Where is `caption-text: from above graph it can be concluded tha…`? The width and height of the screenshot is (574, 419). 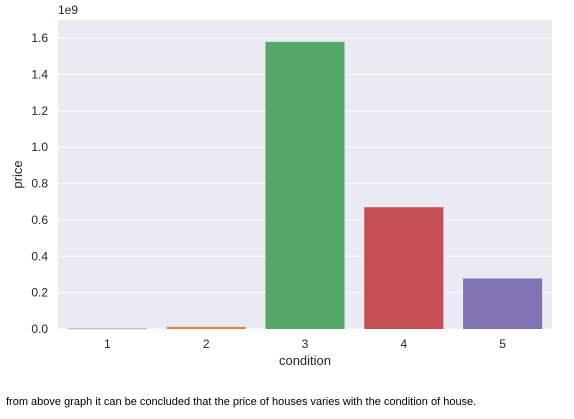 caption-text: from above graph it can be concluded tha… is located at coordinates (241, 402).